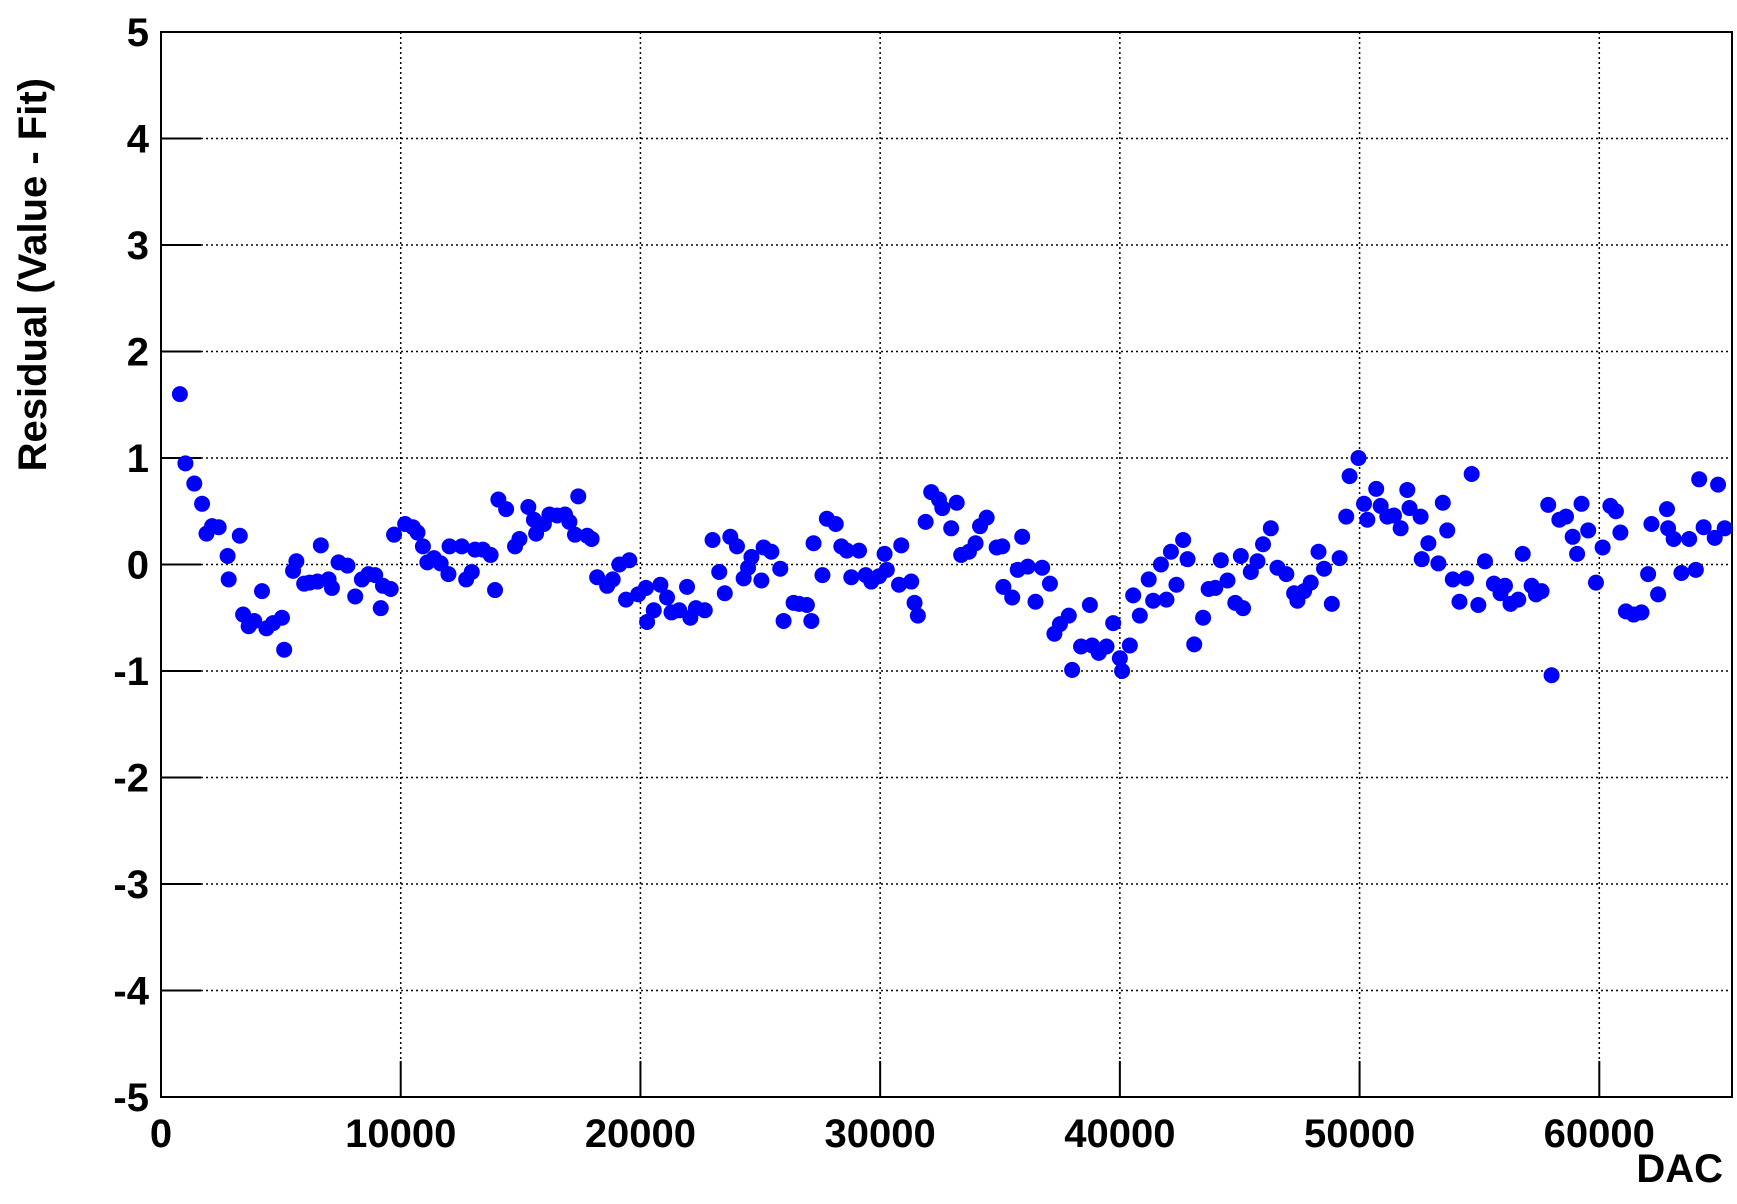  I want to click on y-tick-label: 2, so click(138, 353).